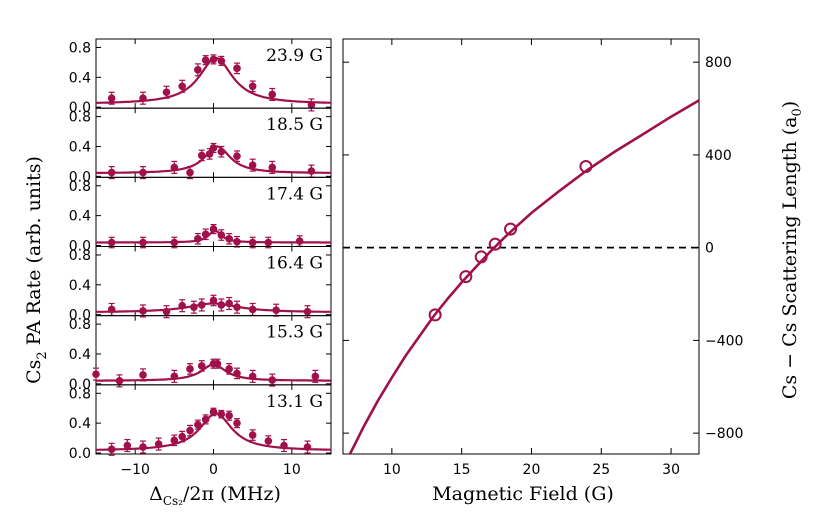 The height and width of the screenshot is (521, 814). What do you see at coordinates (213, 431) in the screenshot?
I see `fit-curve` at bounding box center [213, 431].